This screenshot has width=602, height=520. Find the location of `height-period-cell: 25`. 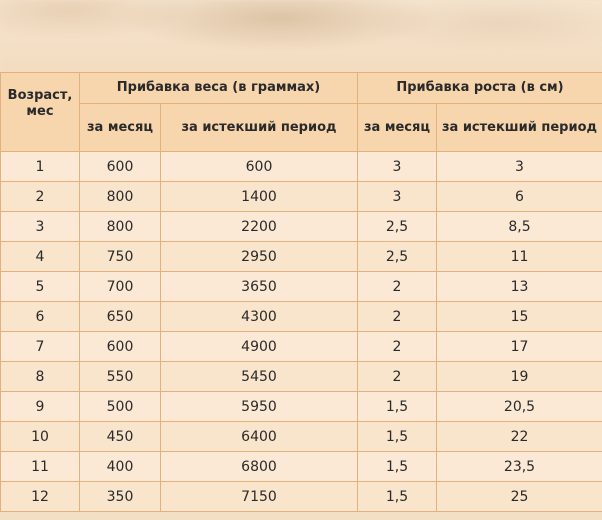

height-period-cell: 25 is located at coordinates (519, 496).